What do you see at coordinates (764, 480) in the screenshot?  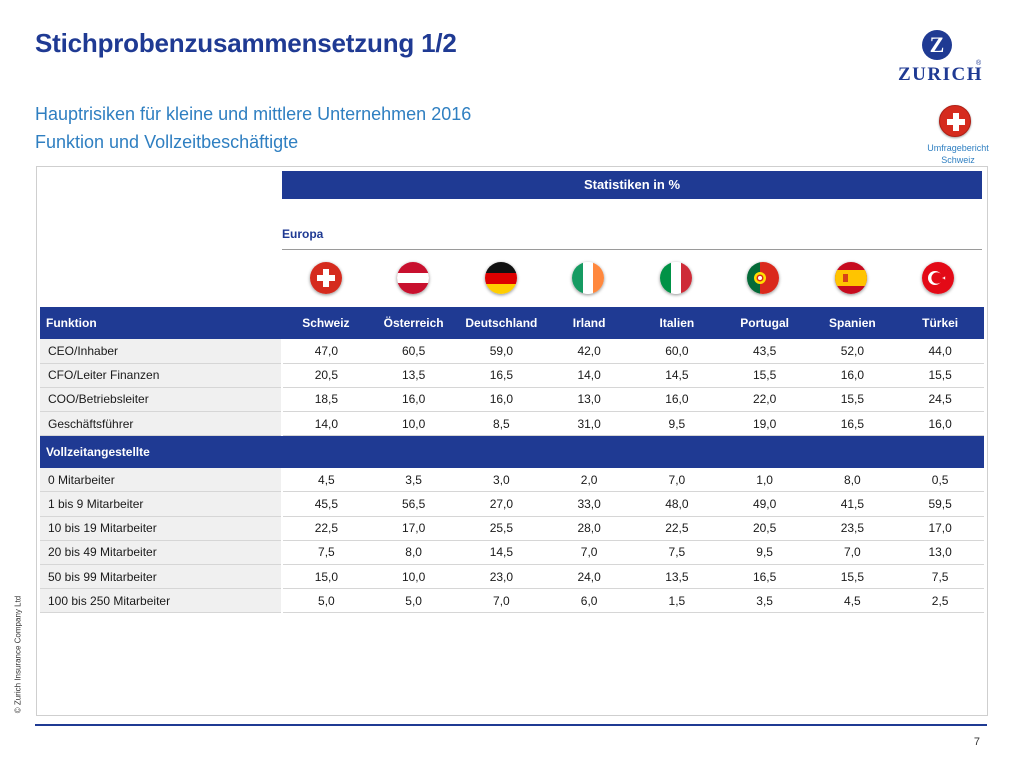 I see `percentage-cell: 1,0` at bounding box center [764, 480].